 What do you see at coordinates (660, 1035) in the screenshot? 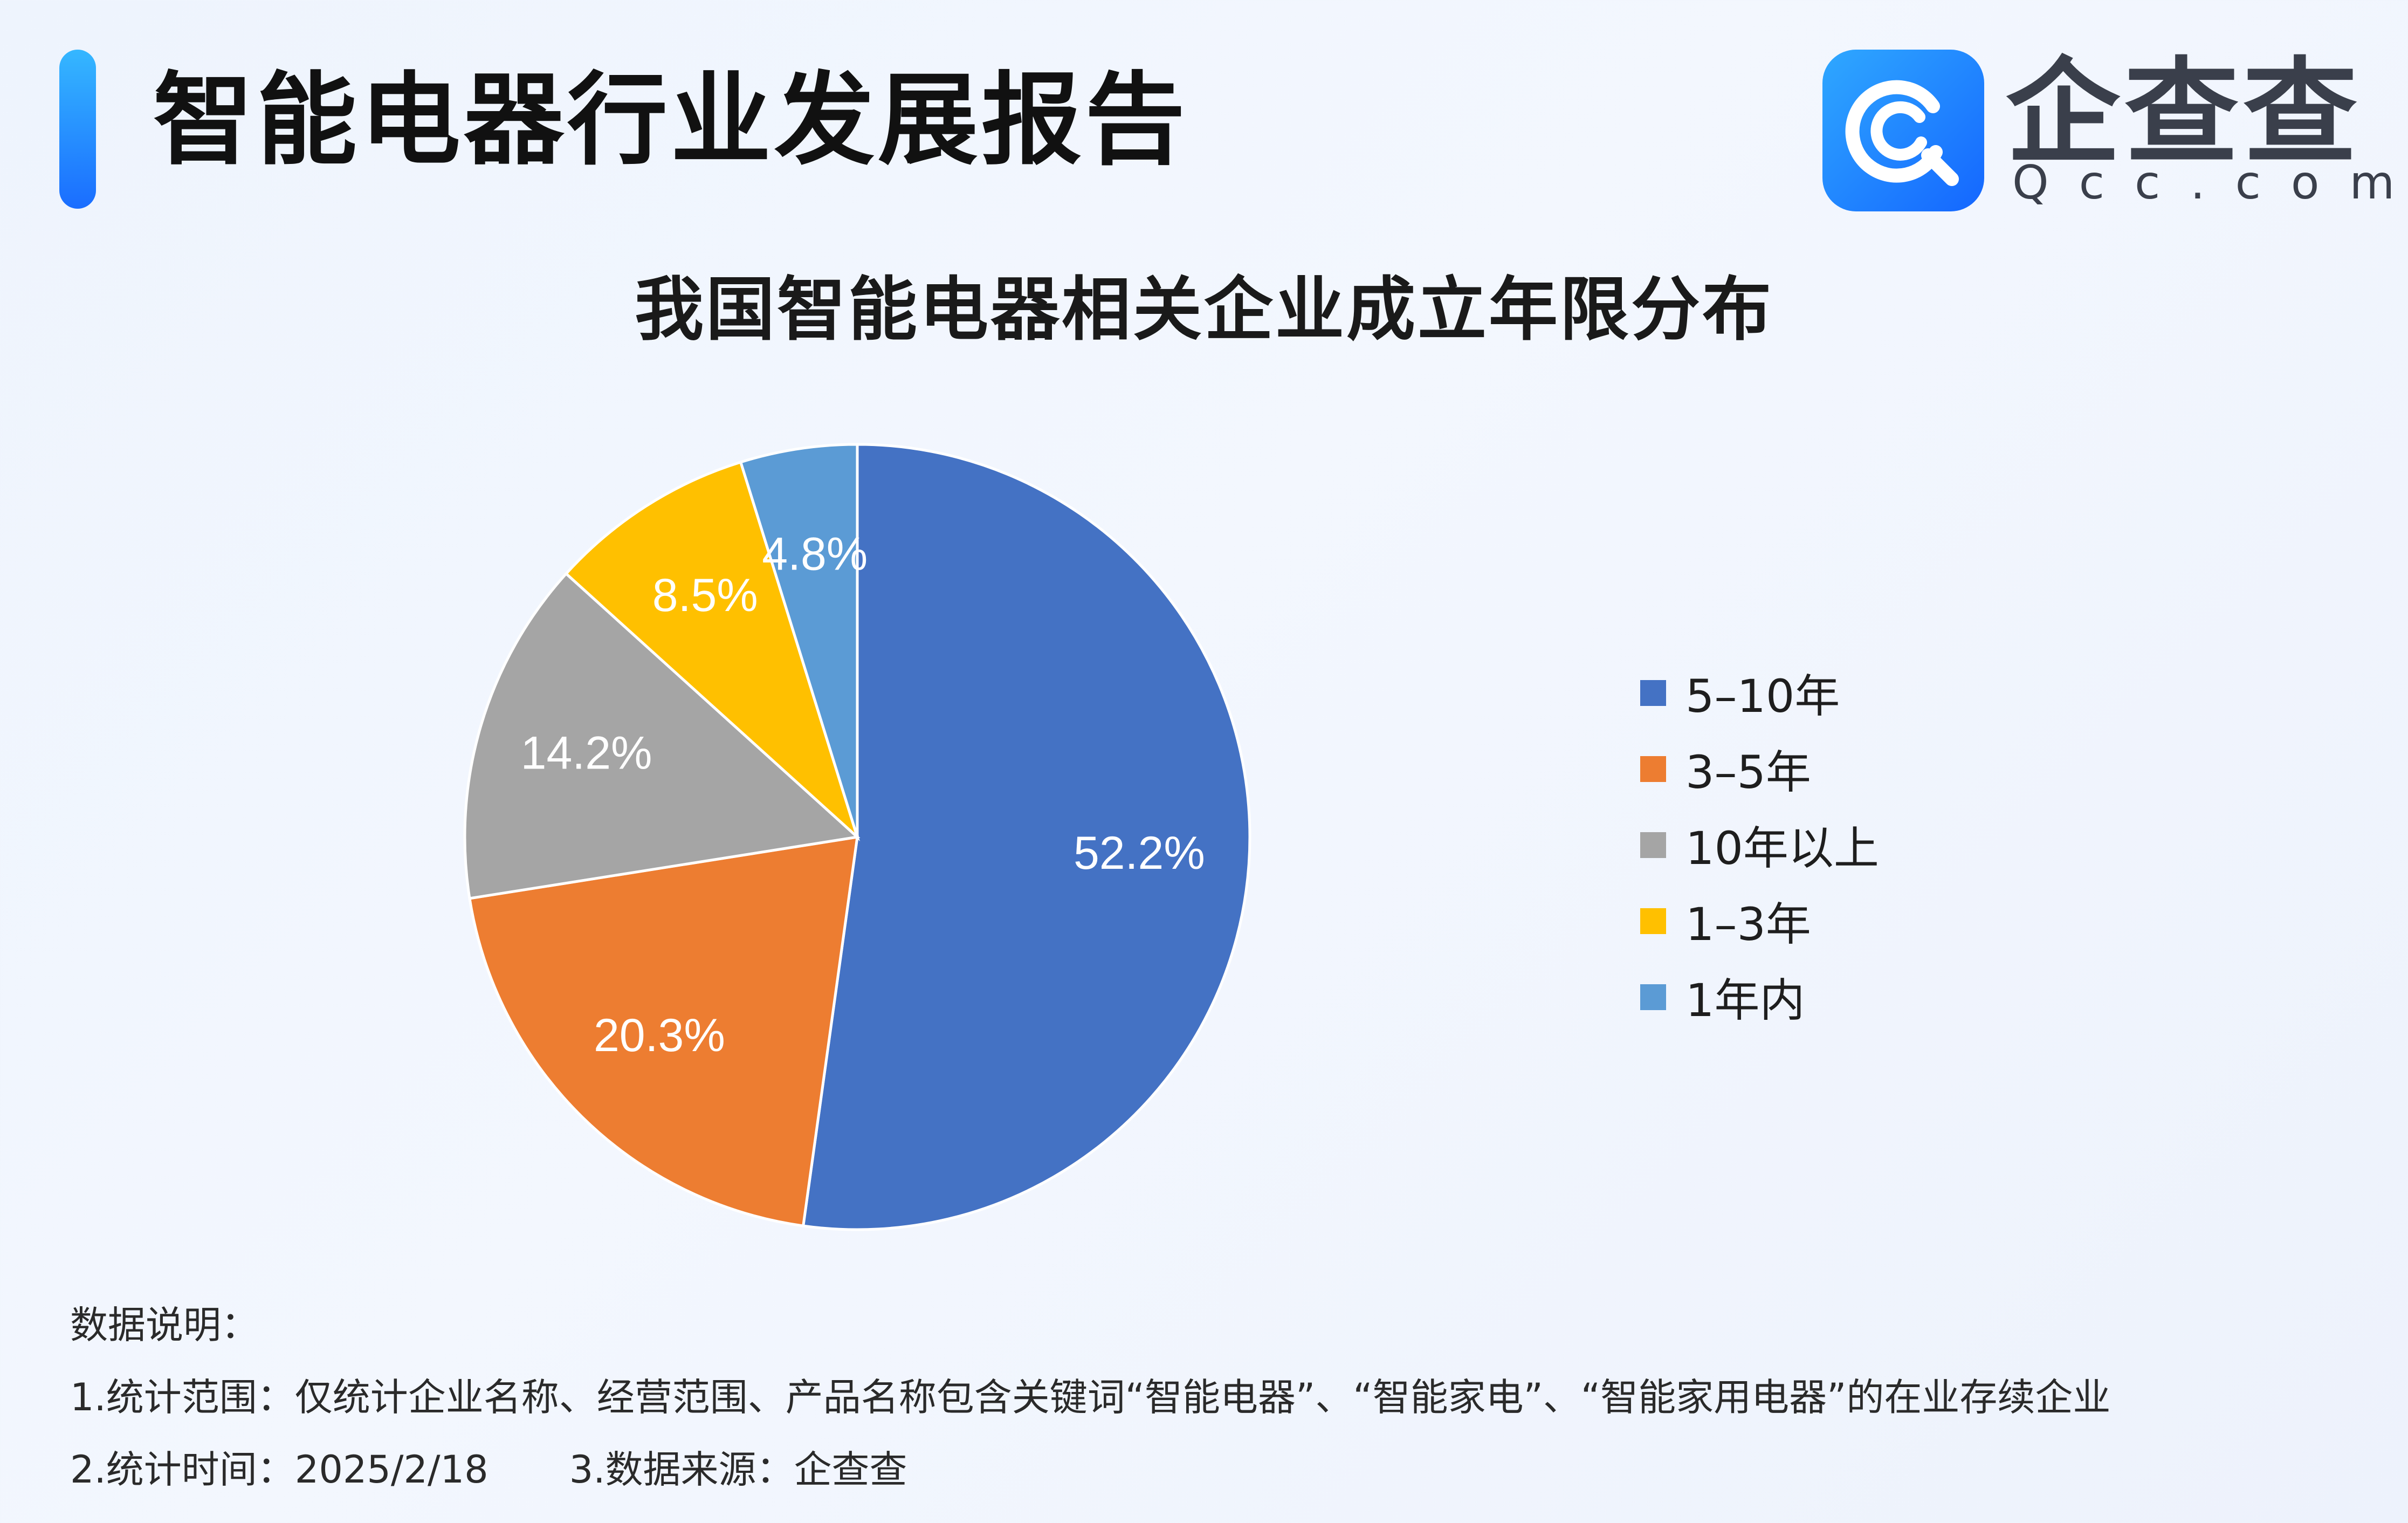
I see `slice-label-3-5: 20.3%` at bounding box center [660, 1035].